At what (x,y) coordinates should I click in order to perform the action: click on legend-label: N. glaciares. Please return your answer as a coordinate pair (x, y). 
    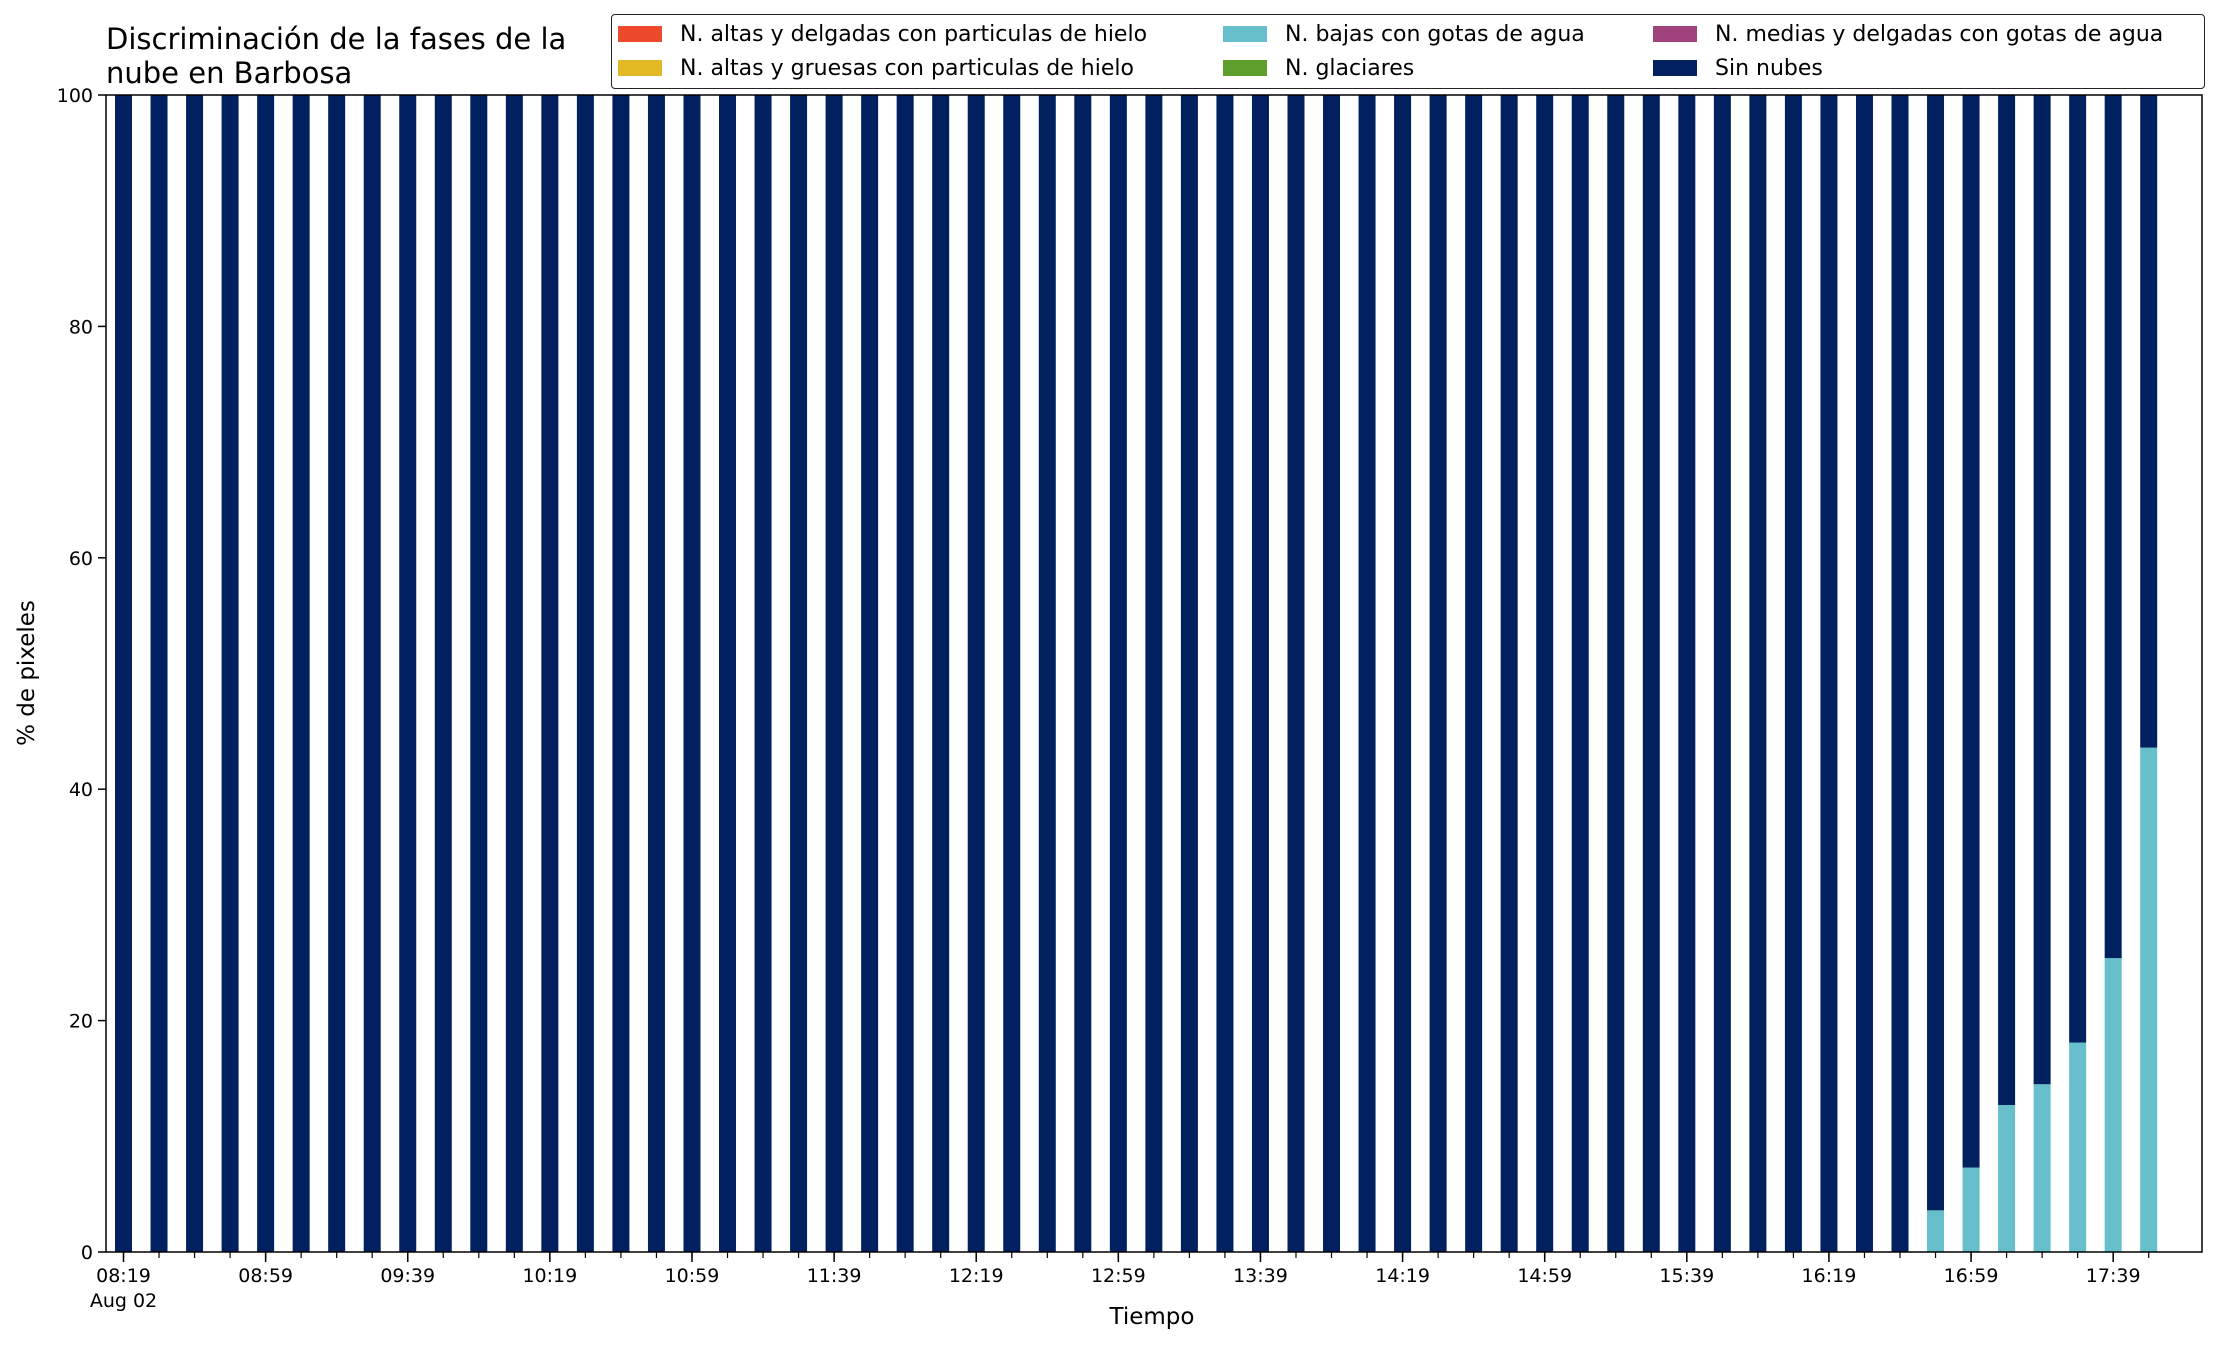
    Looking at the image, I should click on (1350, 68).